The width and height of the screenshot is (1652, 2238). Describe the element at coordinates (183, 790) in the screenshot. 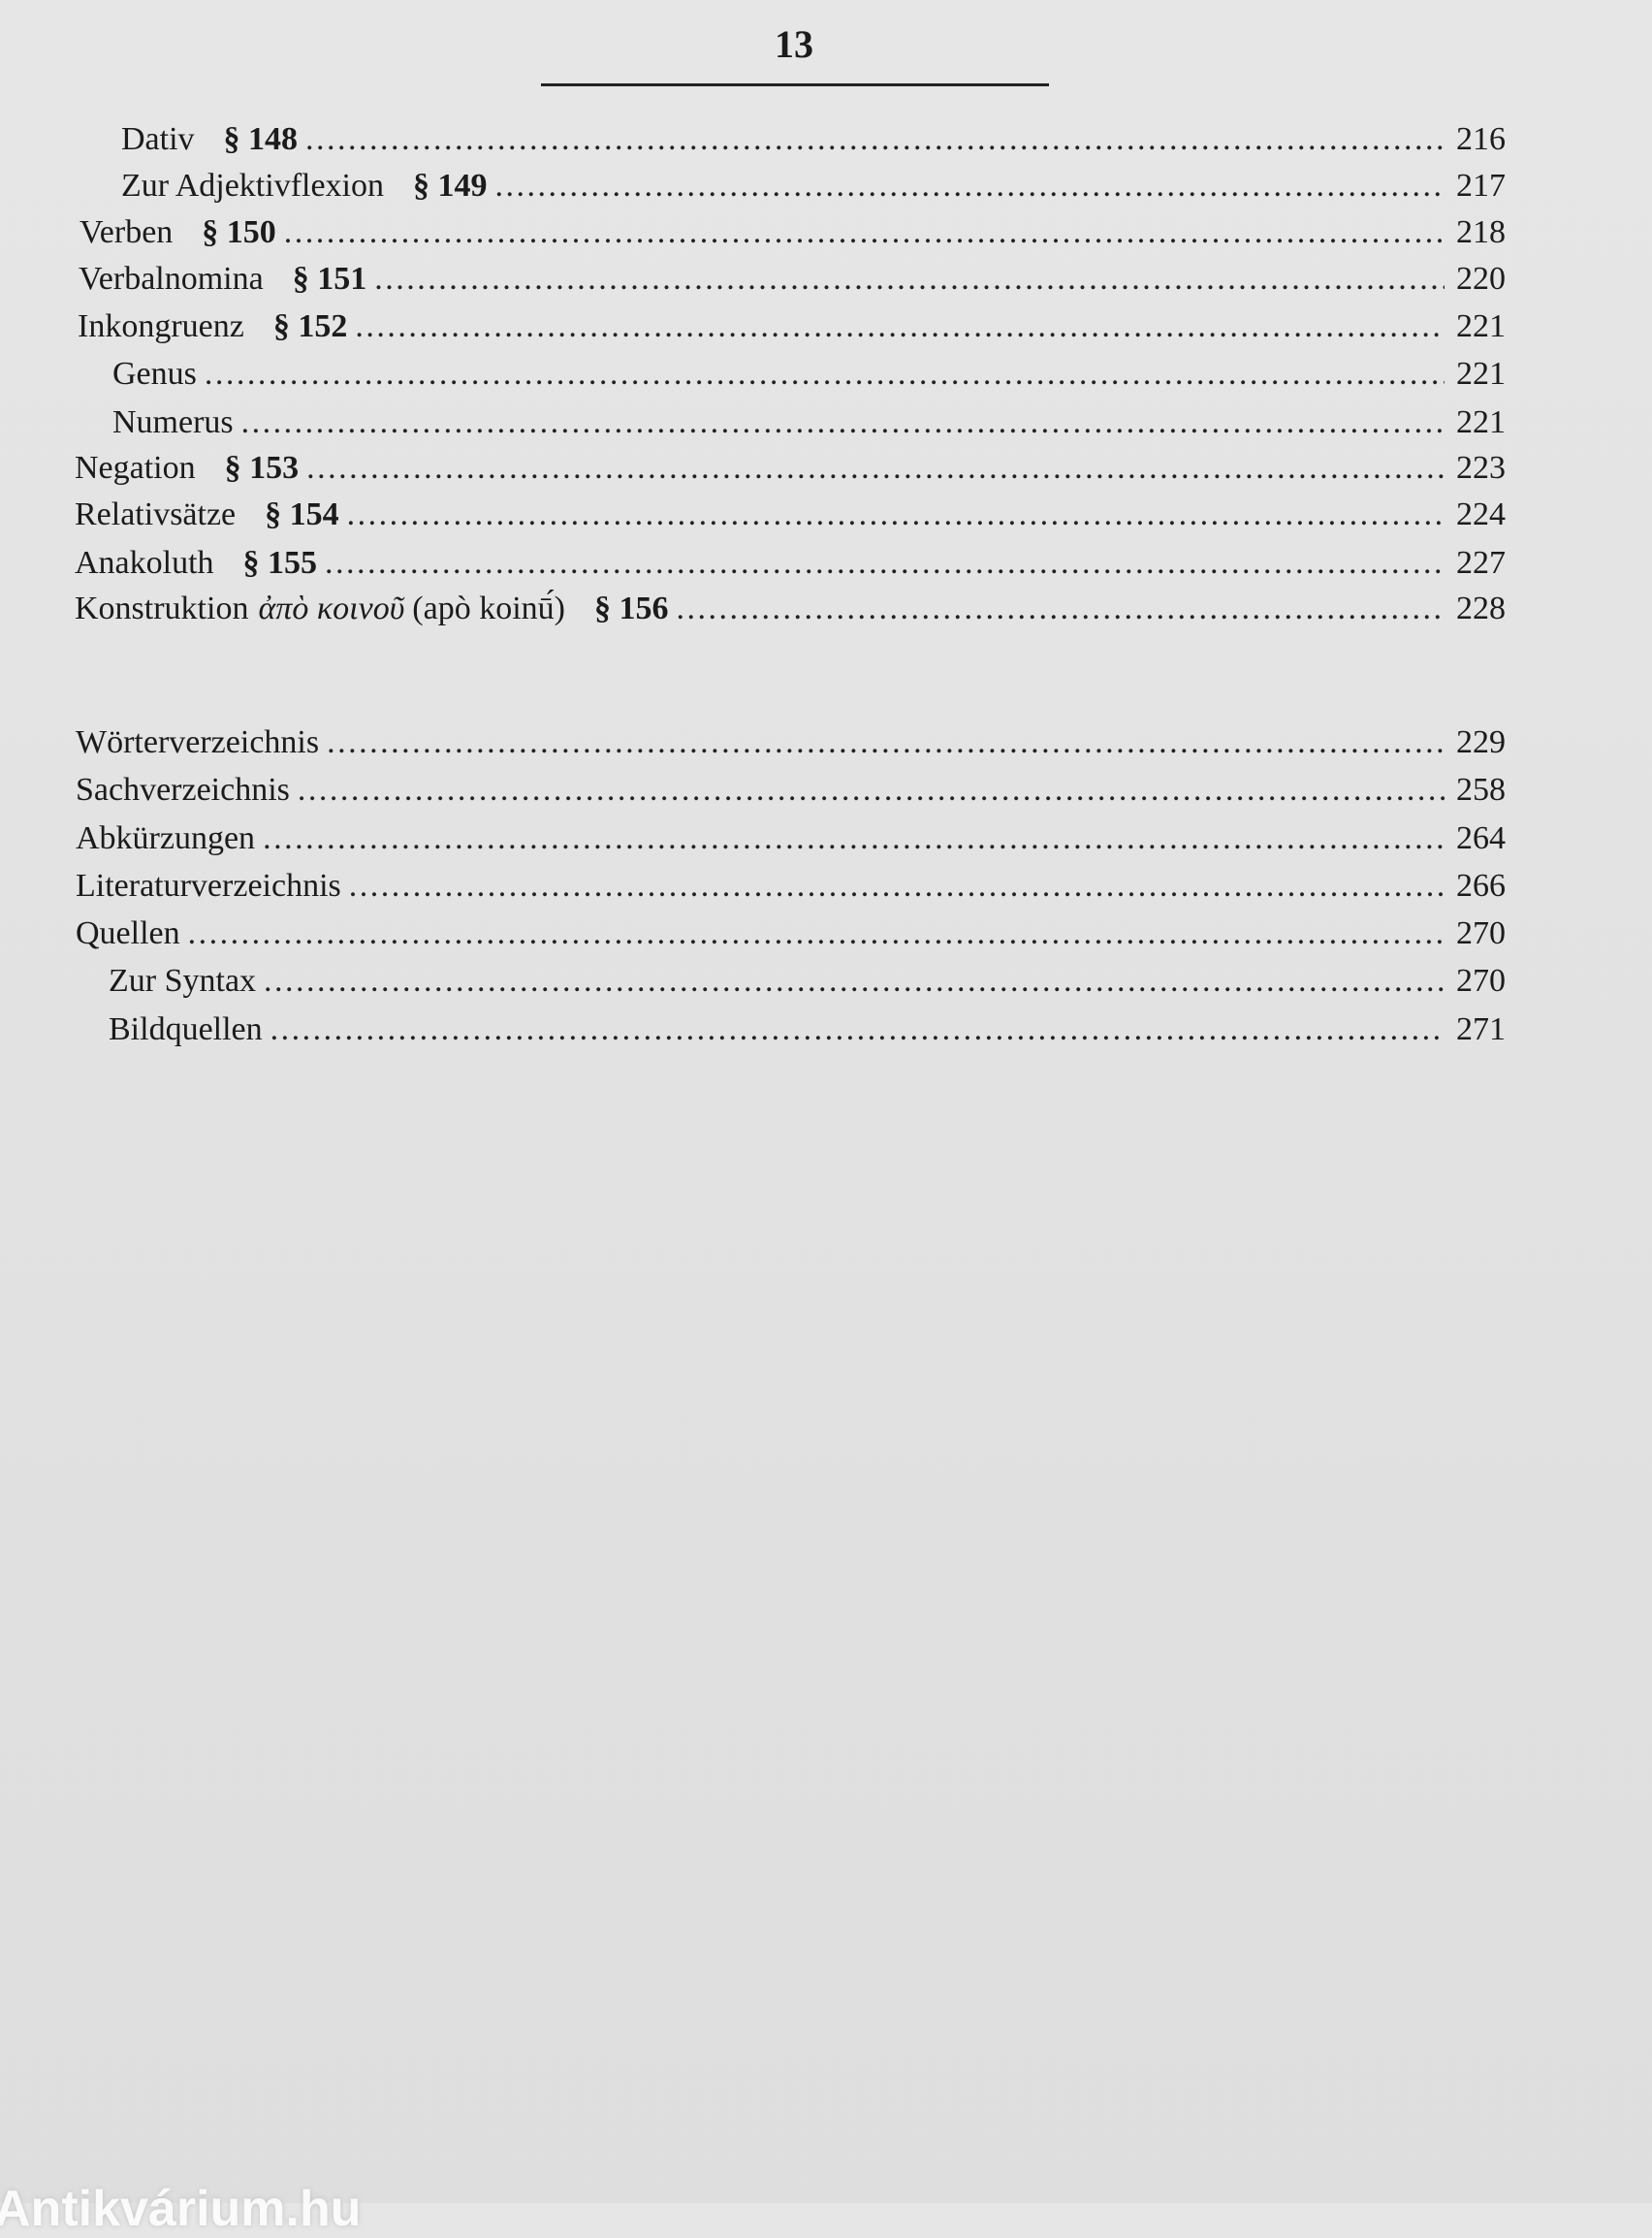

I see `entry-title: Sachverzeichnis` at that location.